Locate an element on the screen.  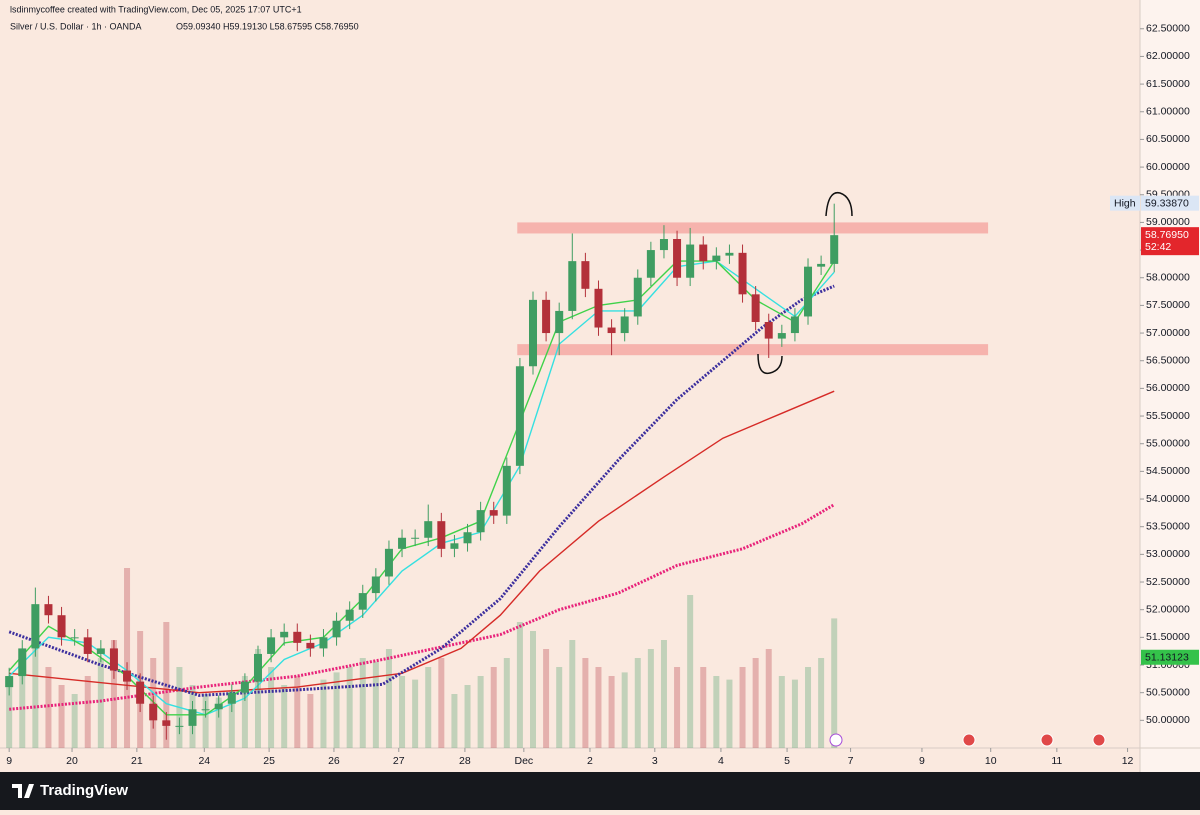
price-label: 51.13123 is located at coordinates (1167, 658).